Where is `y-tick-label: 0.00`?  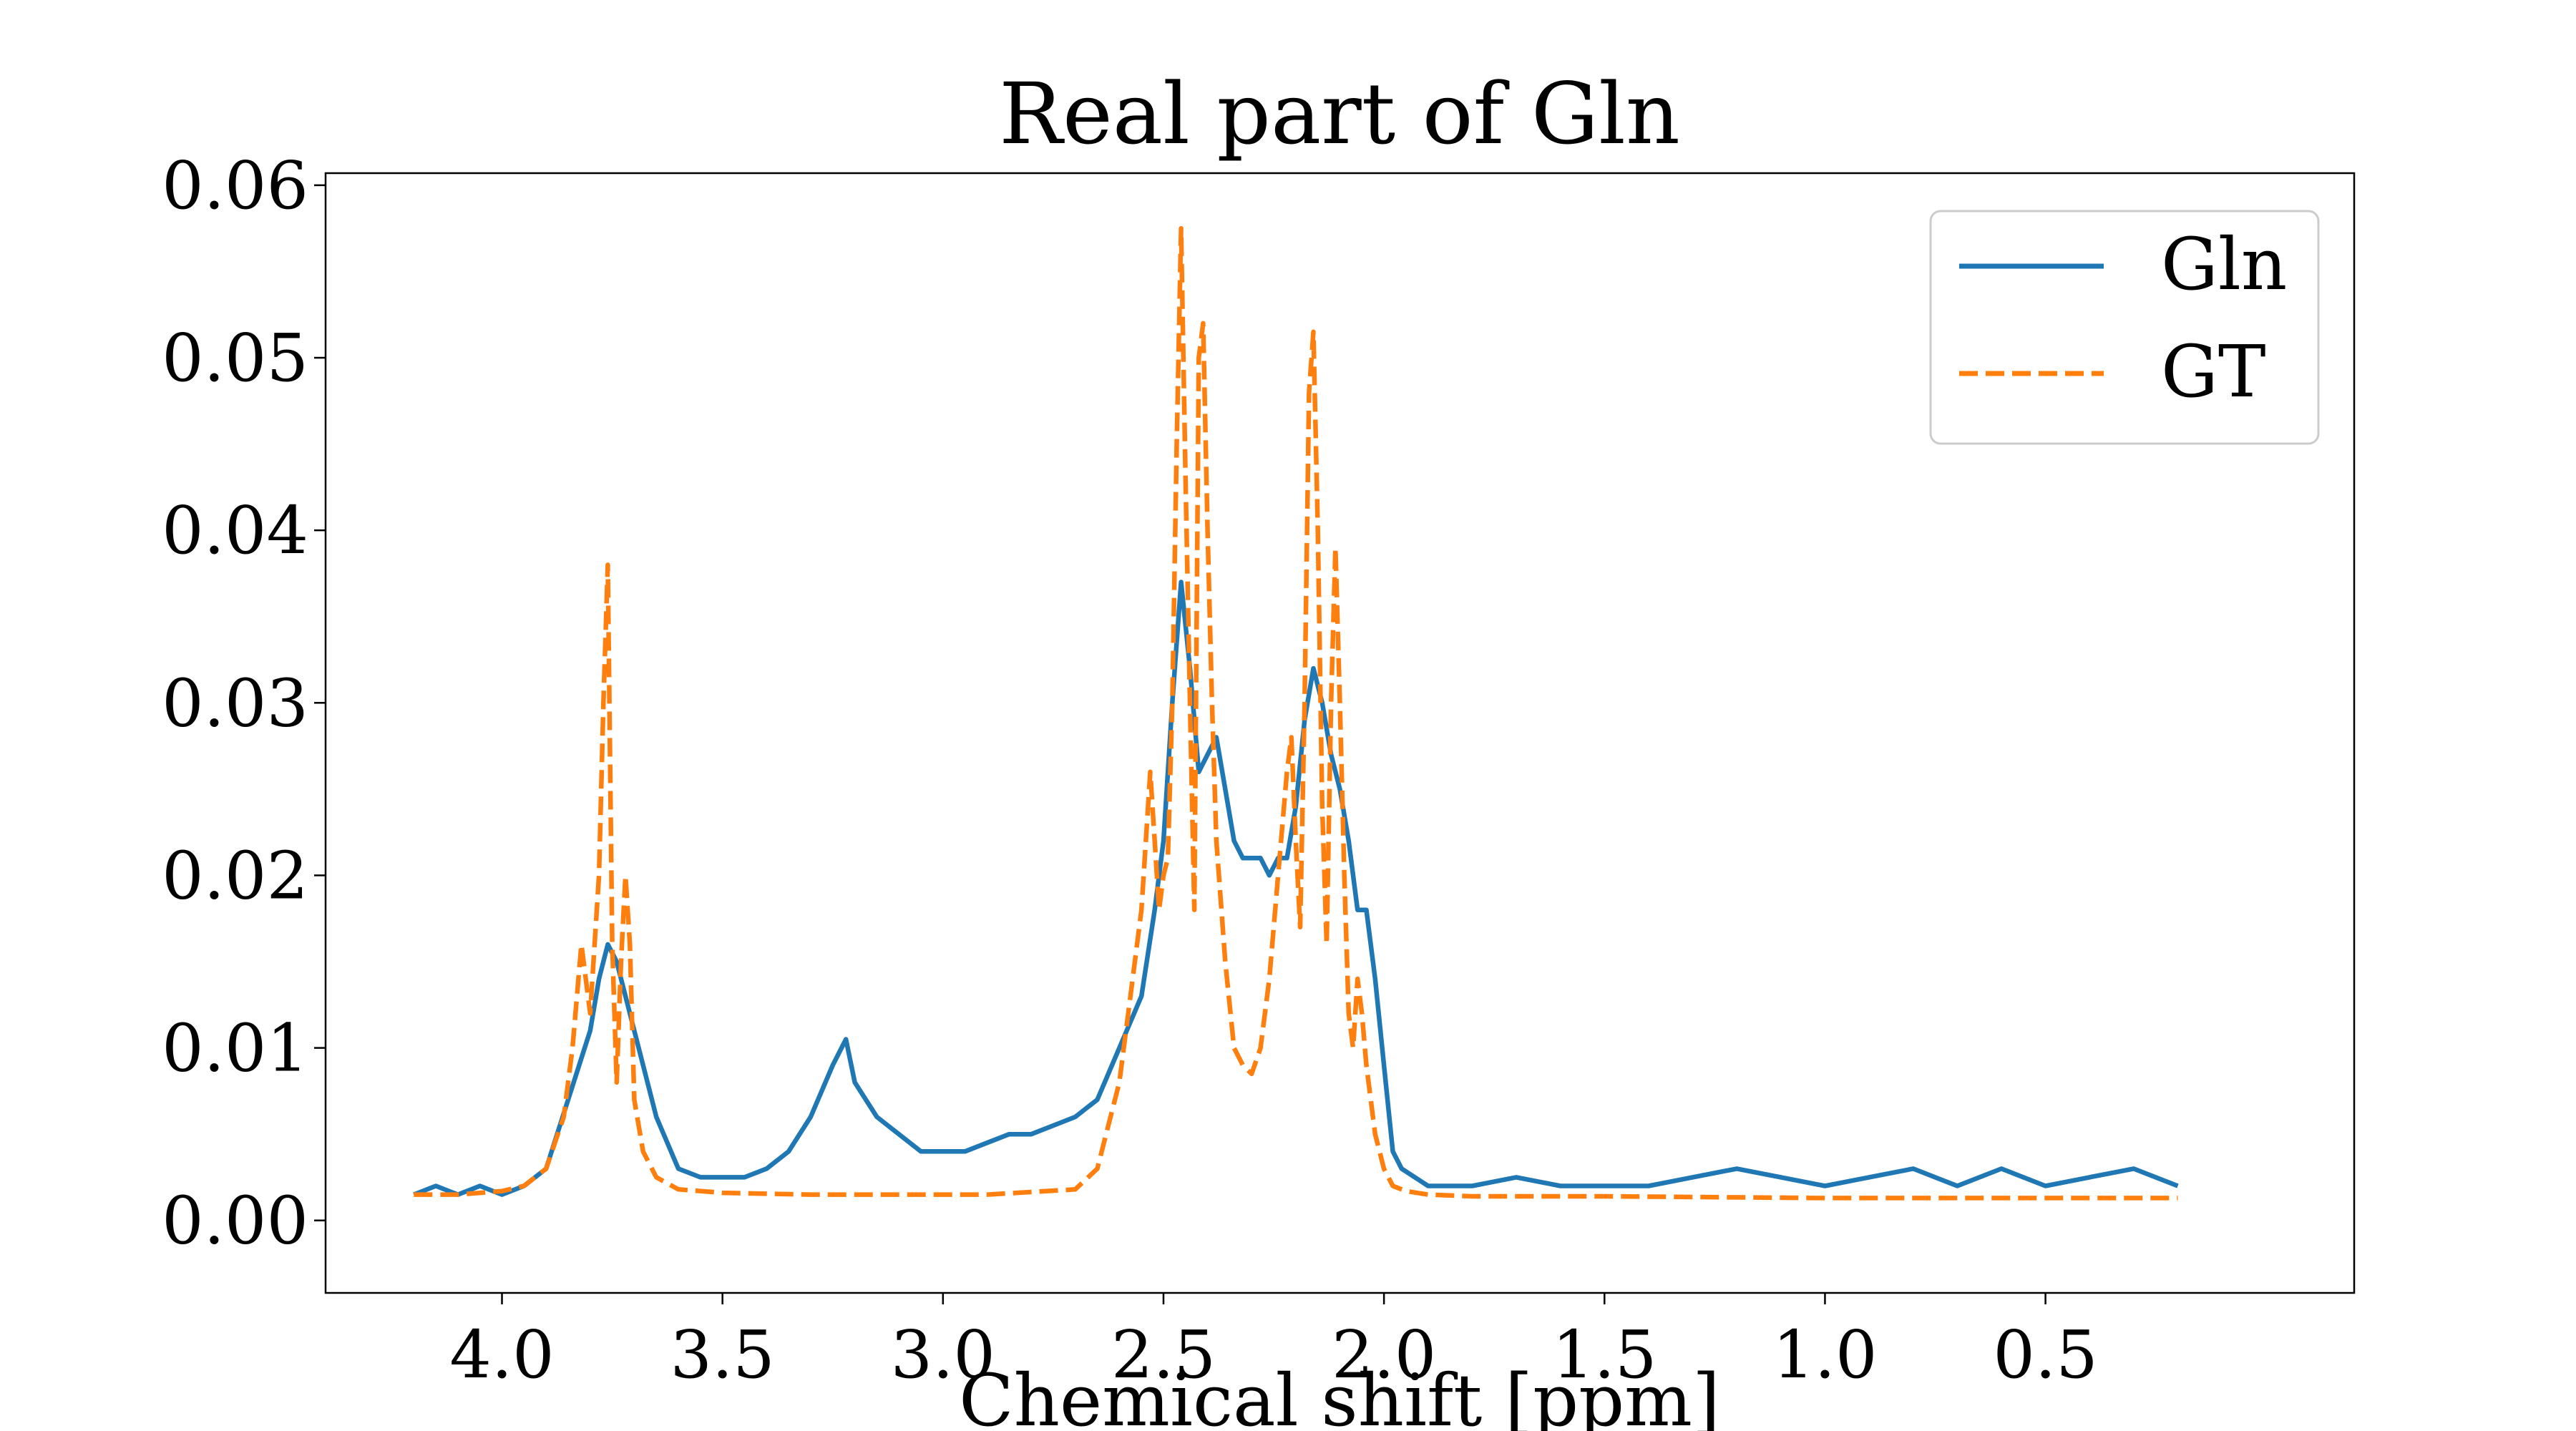
y-tick-label: 0.00 is located at coordinates (235, 1221).